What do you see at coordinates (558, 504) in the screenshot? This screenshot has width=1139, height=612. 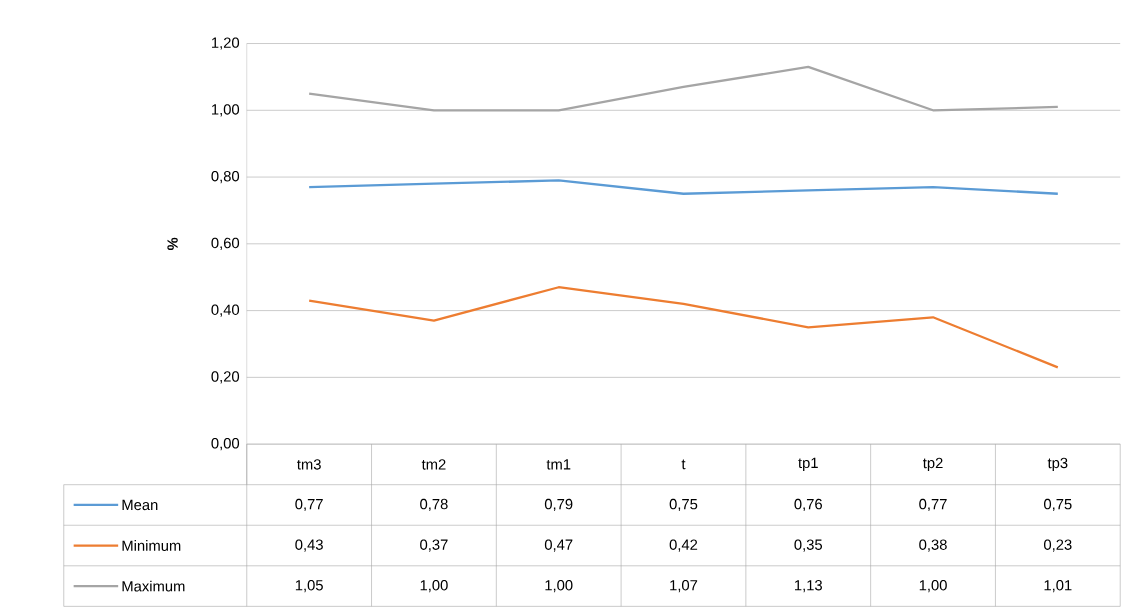 I see `data-label: 0,79` at bounding box center [558, 504].